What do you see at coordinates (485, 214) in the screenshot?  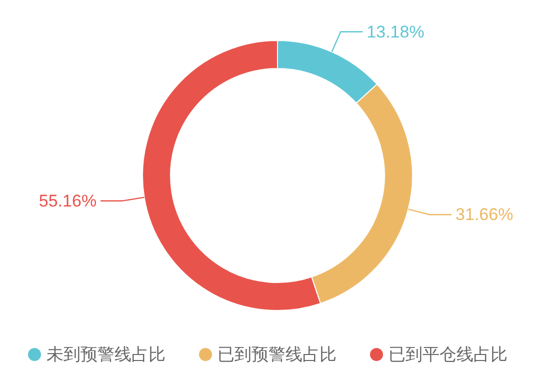 I see `data-label: 31.66%` at bounding box center [485, 214].